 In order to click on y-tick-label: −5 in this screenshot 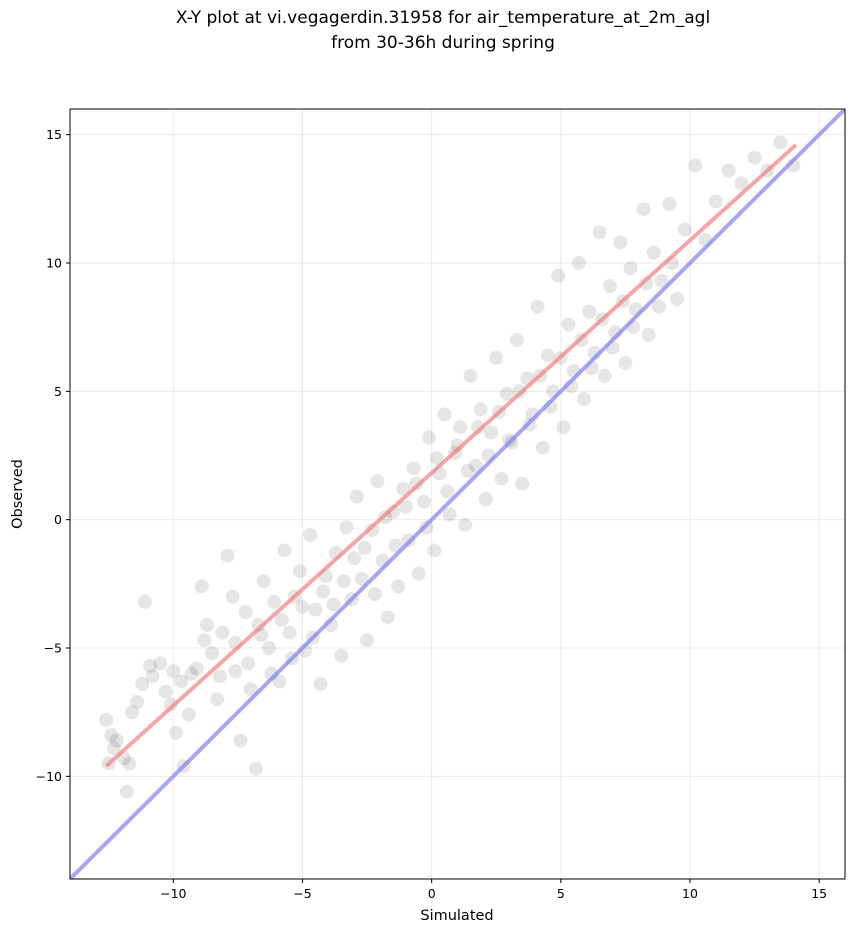, I will do `click(53, 648)`.